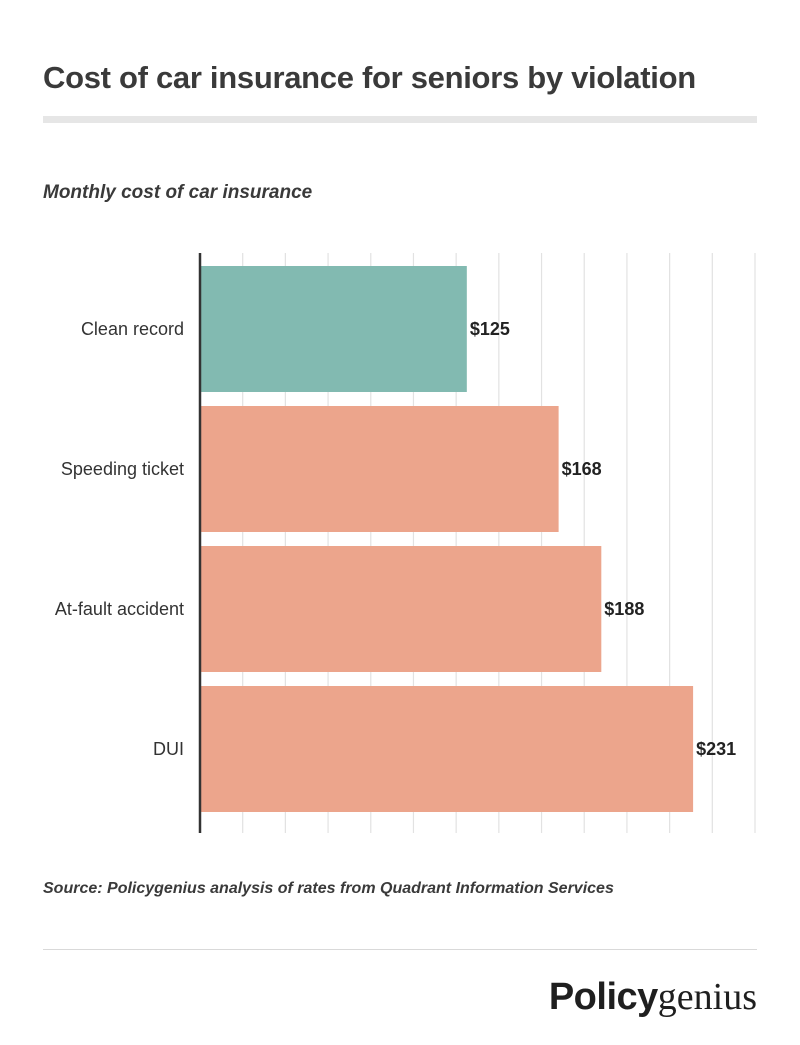 The image size is (800, 1045). I want to click on chart-subtitle: Monthly cost of car insurance, so click(178, 192).